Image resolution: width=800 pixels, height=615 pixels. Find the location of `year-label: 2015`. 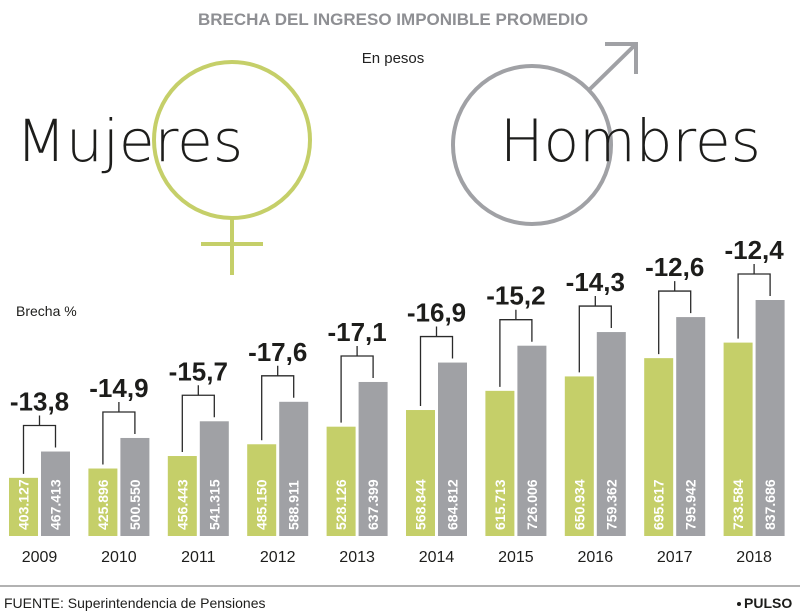

year-label: 2015 is located at coordinates (516, 557).